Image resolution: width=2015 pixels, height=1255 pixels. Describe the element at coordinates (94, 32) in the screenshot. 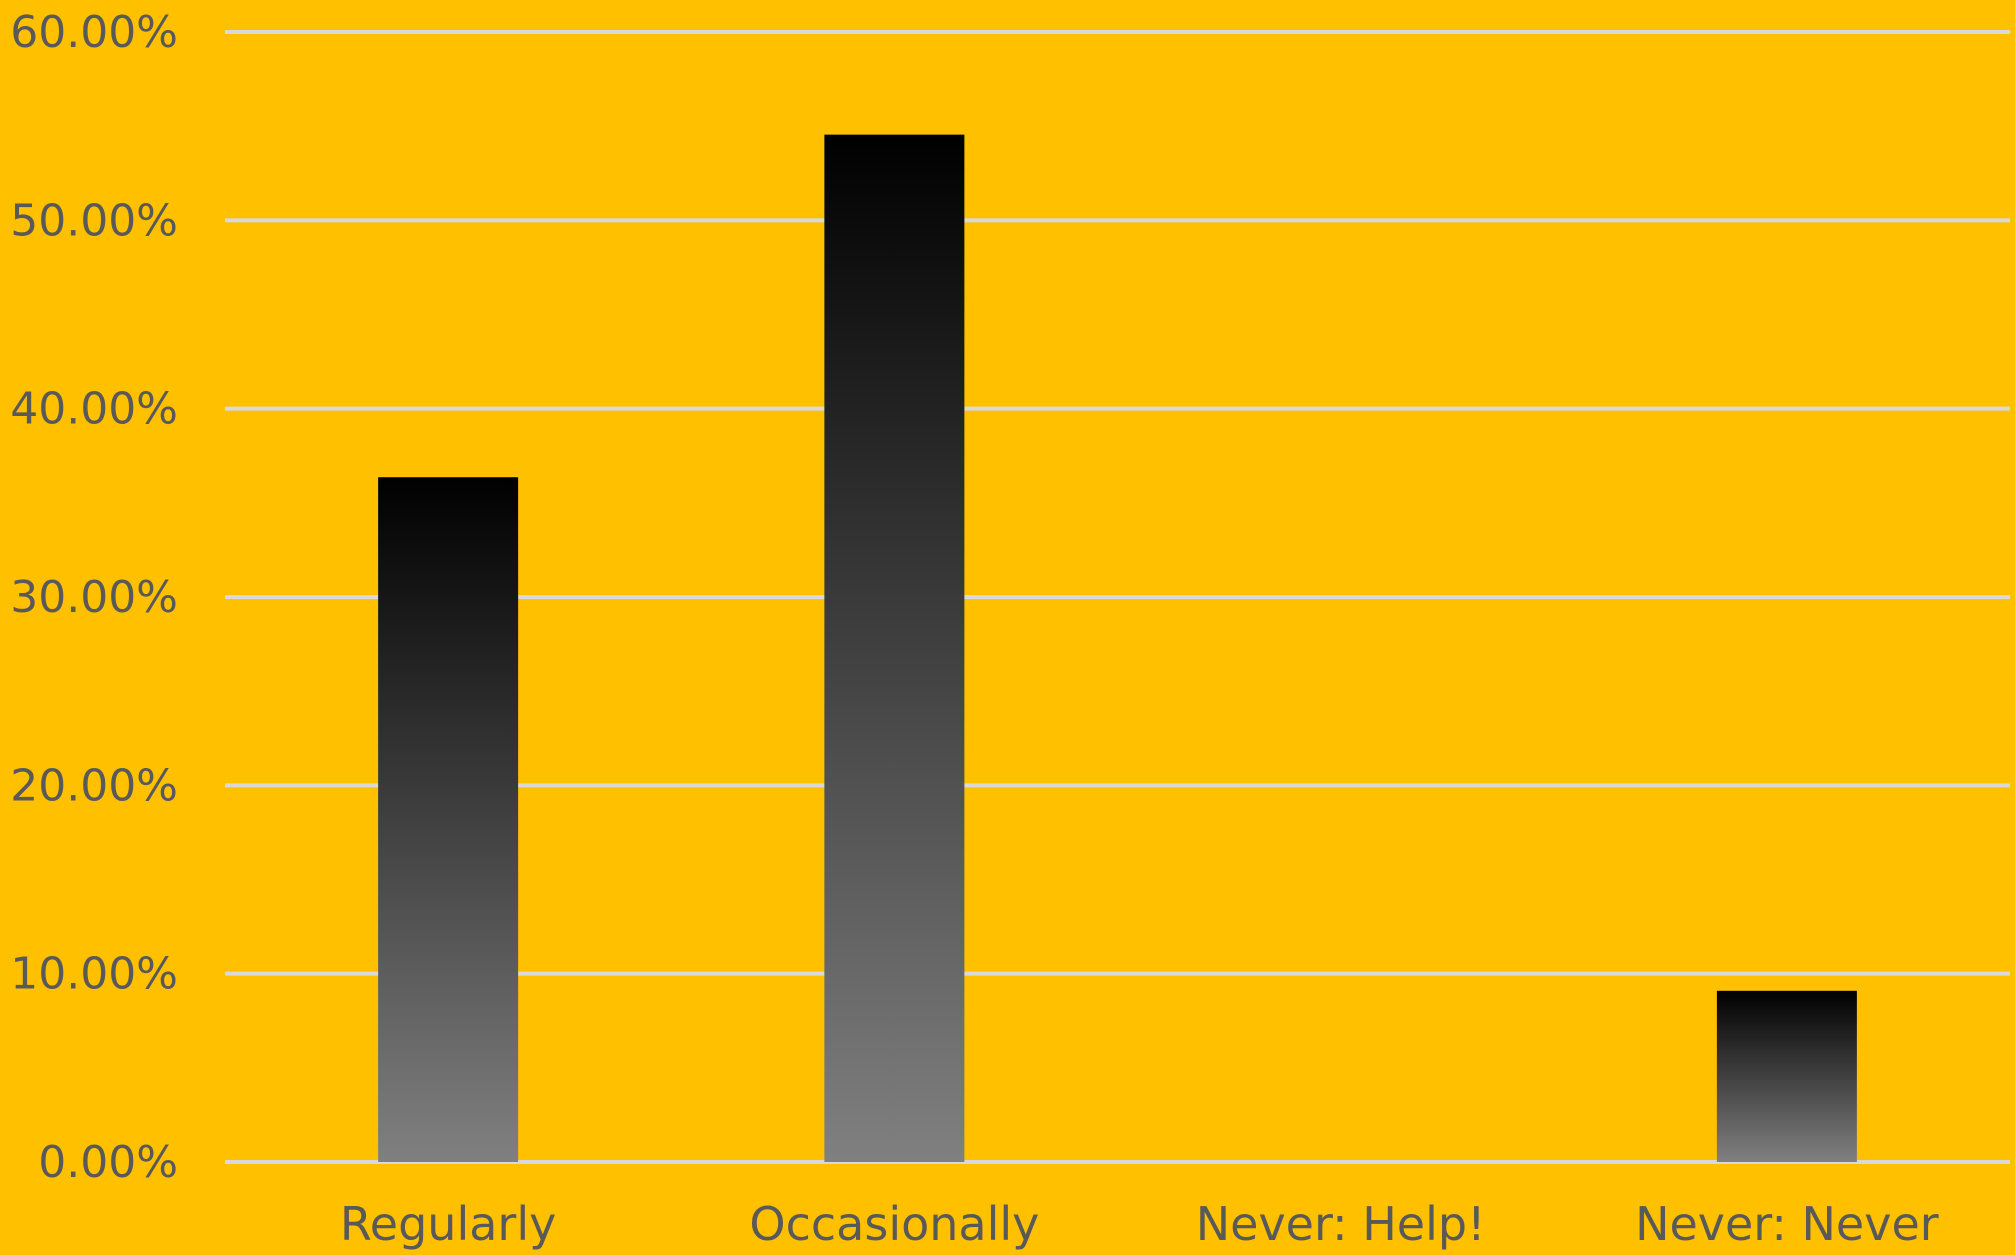

I see `y-tick-label: 60.00%` at that location.